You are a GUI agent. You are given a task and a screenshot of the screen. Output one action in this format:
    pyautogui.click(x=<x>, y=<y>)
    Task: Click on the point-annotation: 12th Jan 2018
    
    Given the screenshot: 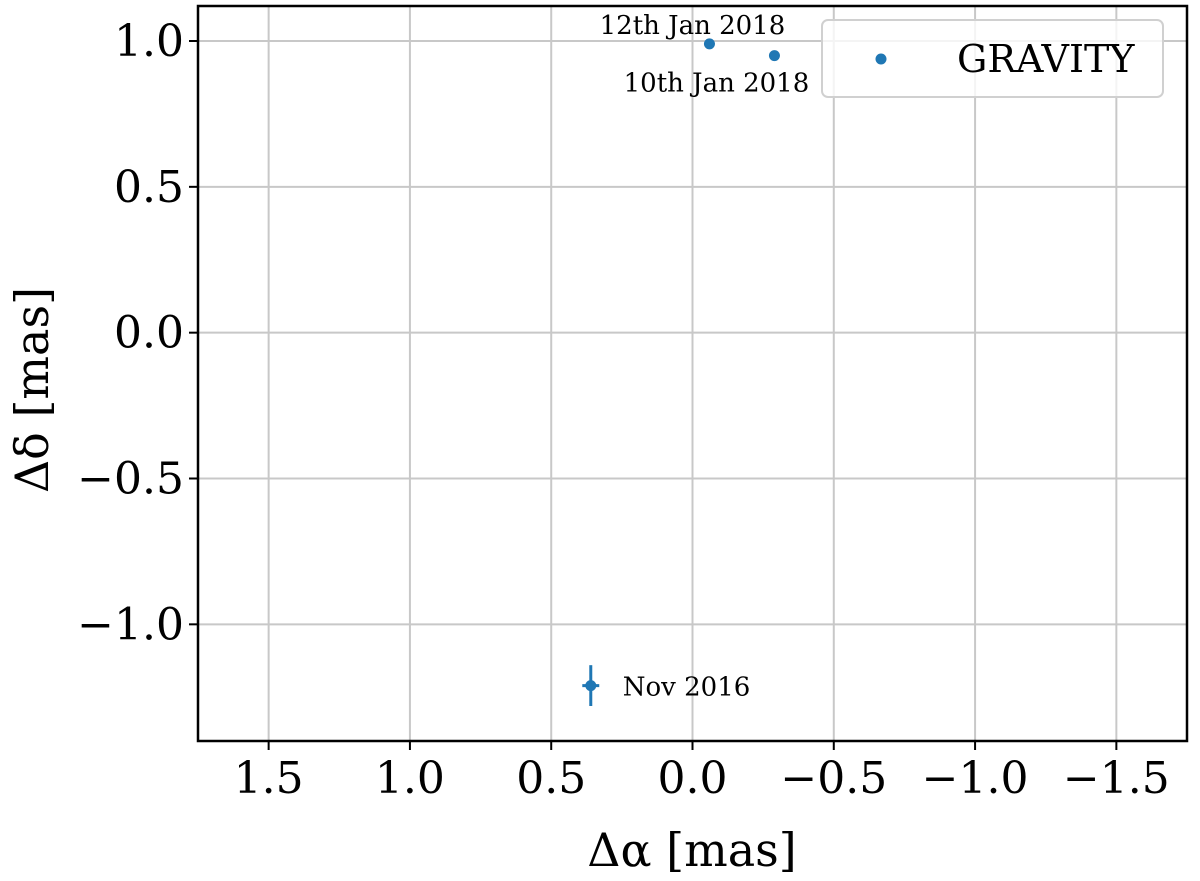 What is the action you would take?
    pyautogui.click(x=693, y=26)
    